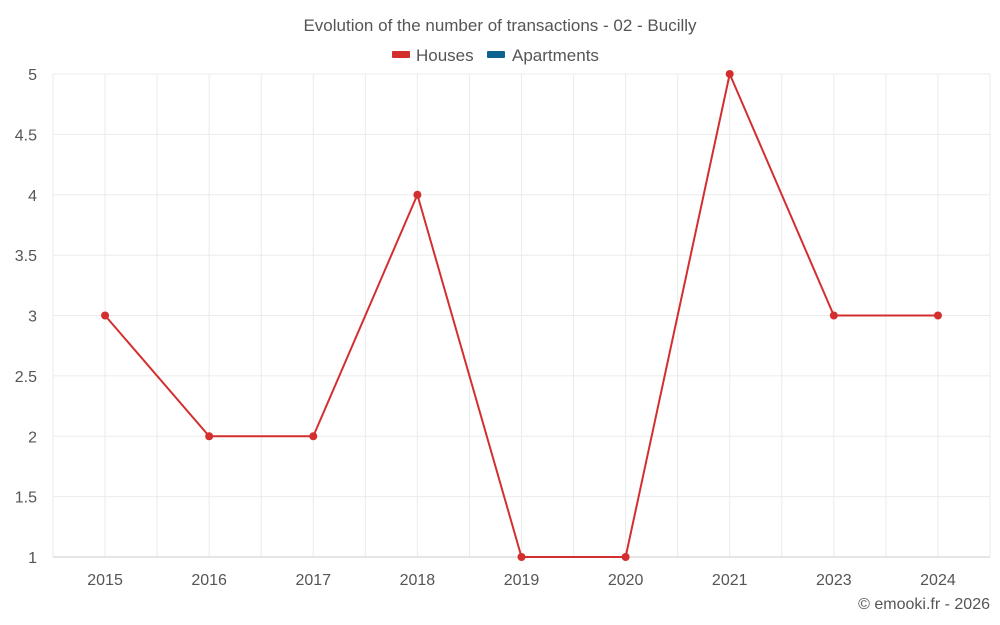 Image resolution: width=1000 pixels, height=625 pixels. I want to click on y-tick-label: 4.5, so click(26, 135).